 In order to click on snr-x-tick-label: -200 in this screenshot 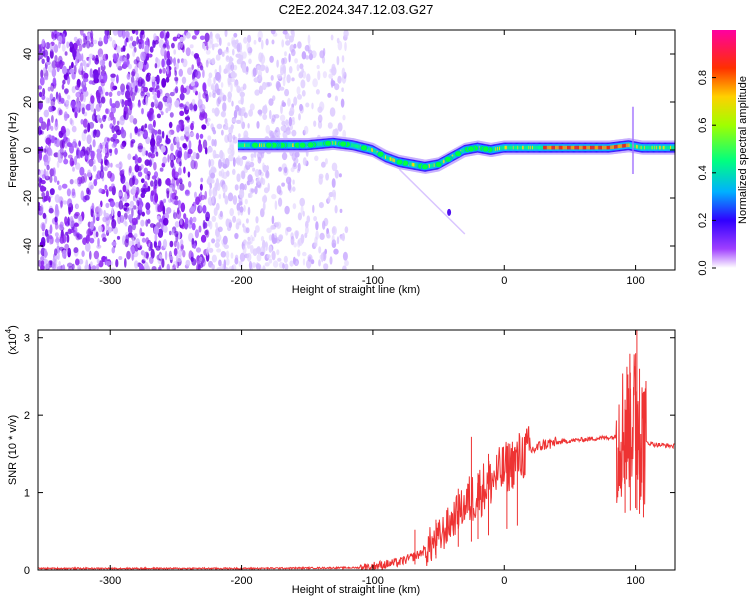, I will do `click(242, 581)`.